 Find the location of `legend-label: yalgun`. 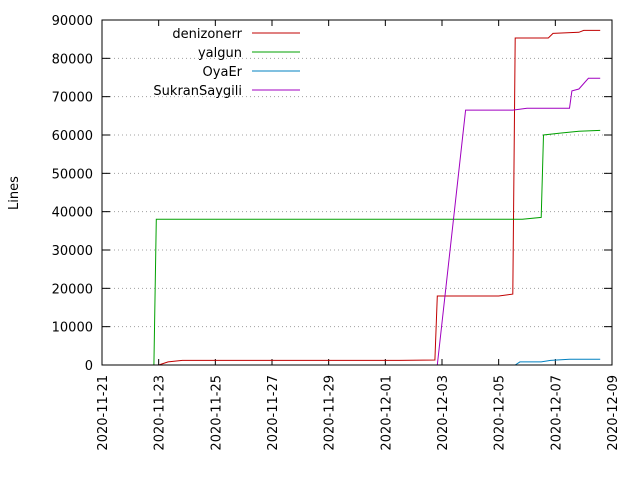

legend-label: yalgun is located at coordinates (220, 53).